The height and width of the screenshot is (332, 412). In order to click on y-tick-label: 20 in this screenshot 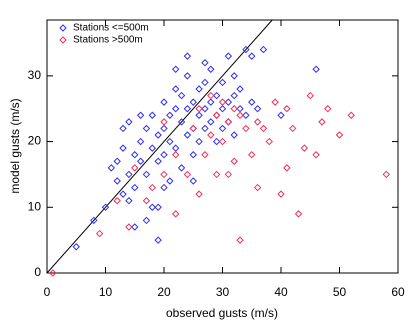, I will do `click(35, 141)`.